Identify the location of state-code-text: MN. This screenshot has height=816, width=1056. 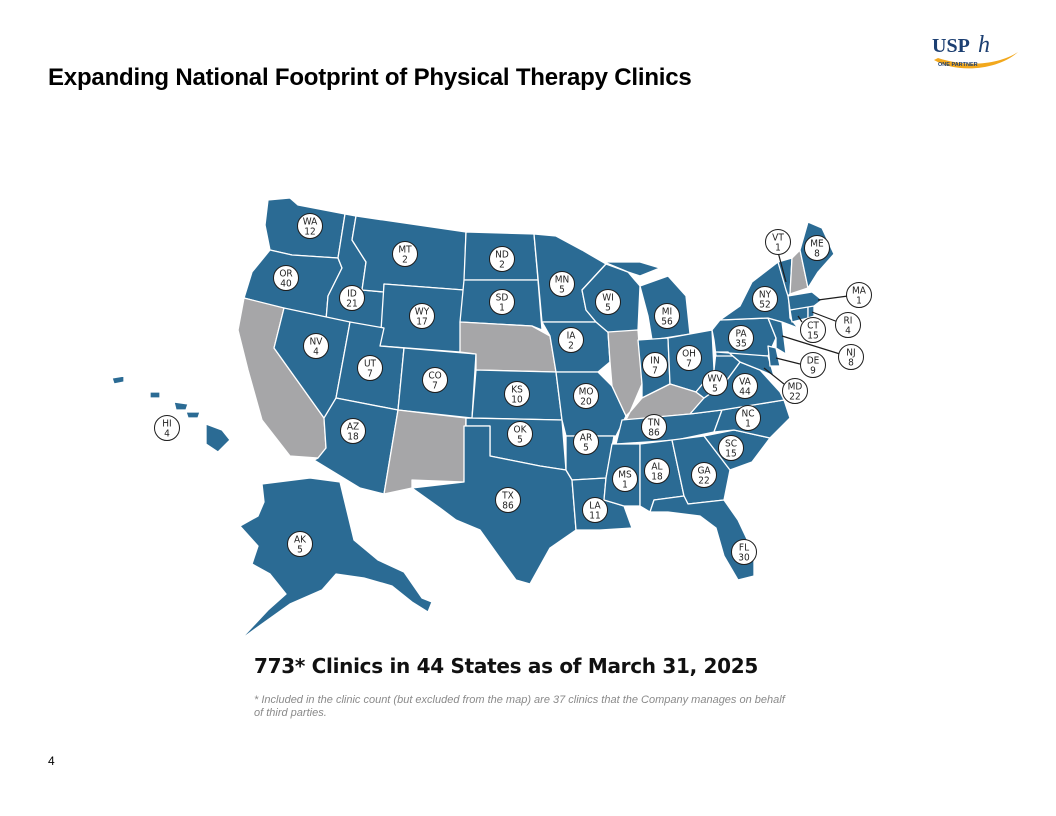
(562, 280).